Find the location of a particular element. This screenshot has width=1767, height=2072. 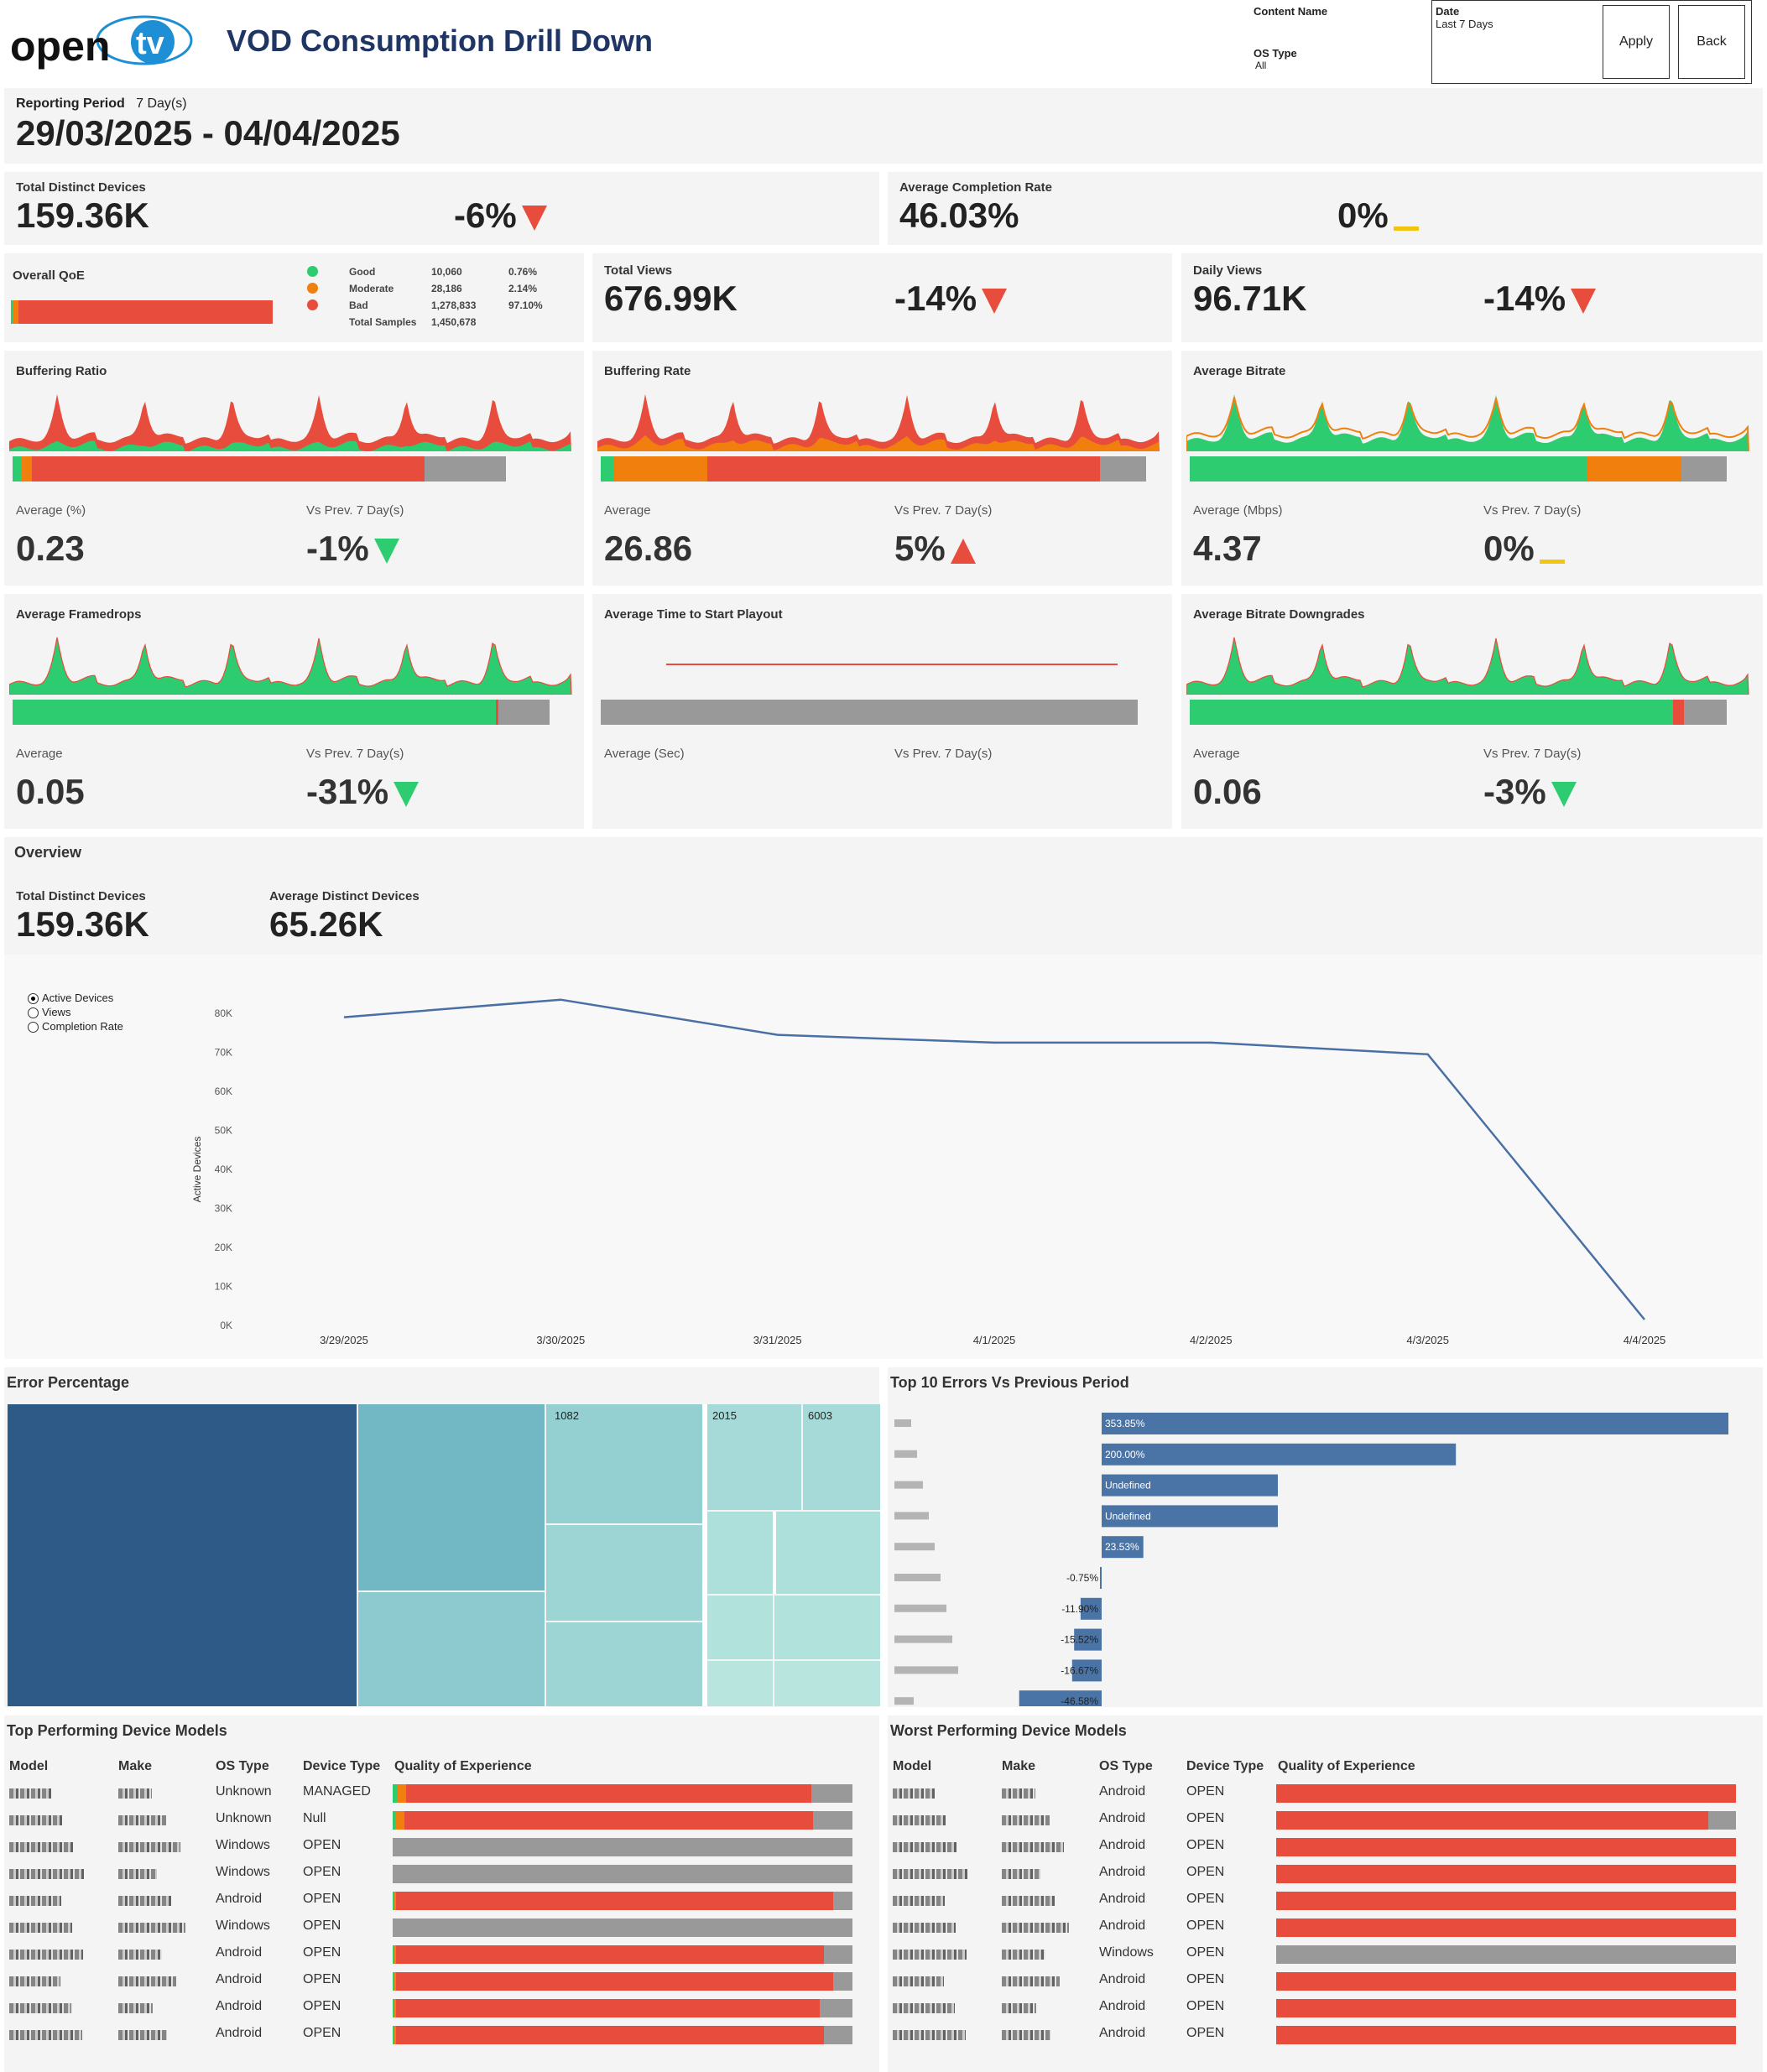

radio-selected-icon is located at coordinates (33, 999).